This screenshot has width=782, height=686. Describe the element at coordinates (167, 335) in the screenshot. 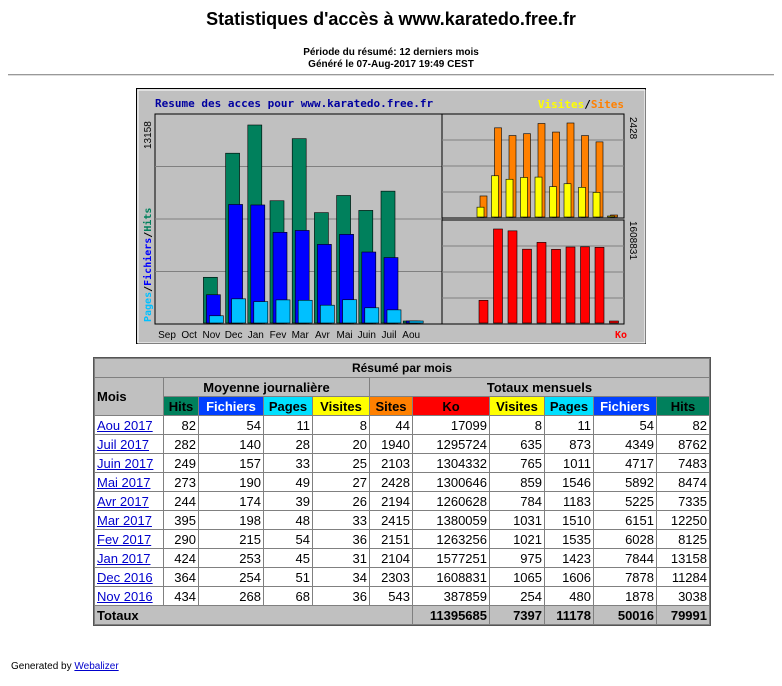

I see `x-tick-label: Sep` at that location.